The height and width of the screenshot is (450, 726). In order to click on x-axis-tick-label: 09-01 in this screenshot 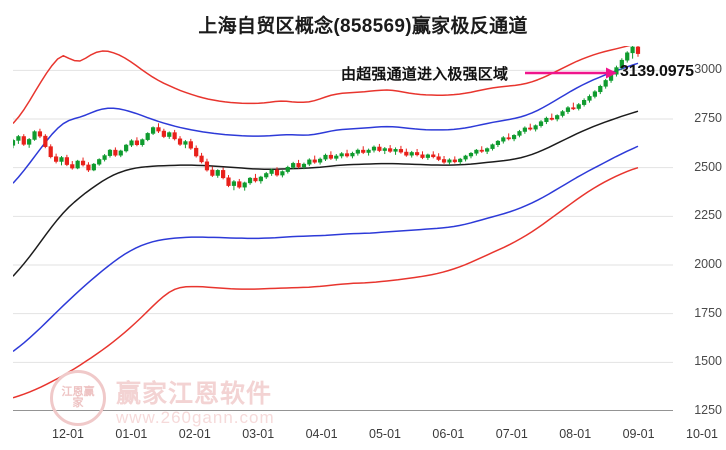, I will do `click(638, 434)`.